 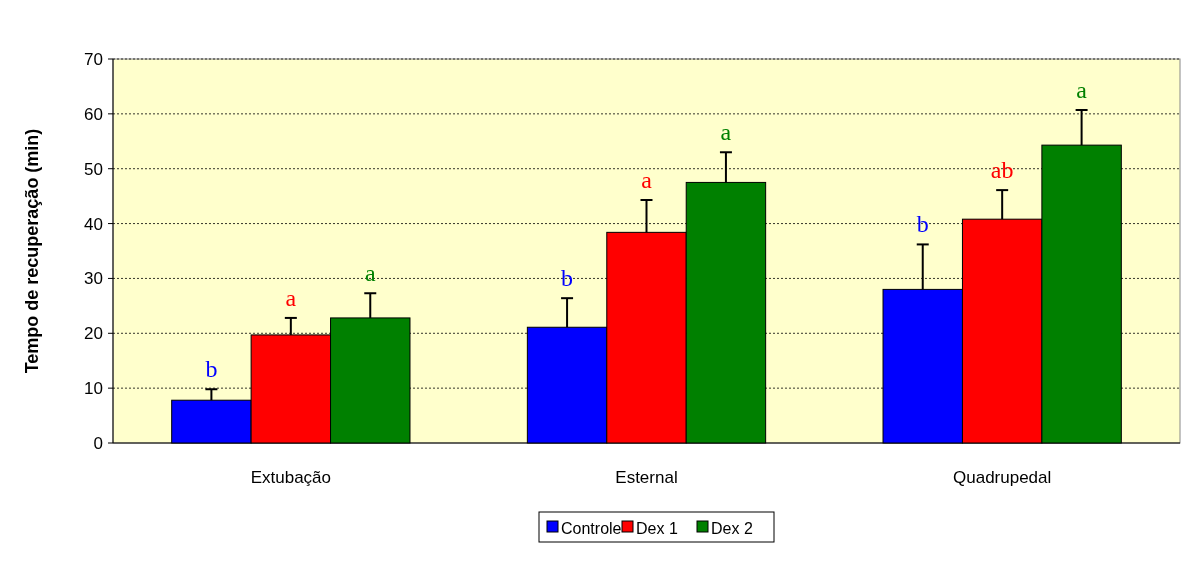 What do you see at coordinates (657, 528) in the screenshot?
I see `legend-label: Dex 1` at bounding box center [657, 528].